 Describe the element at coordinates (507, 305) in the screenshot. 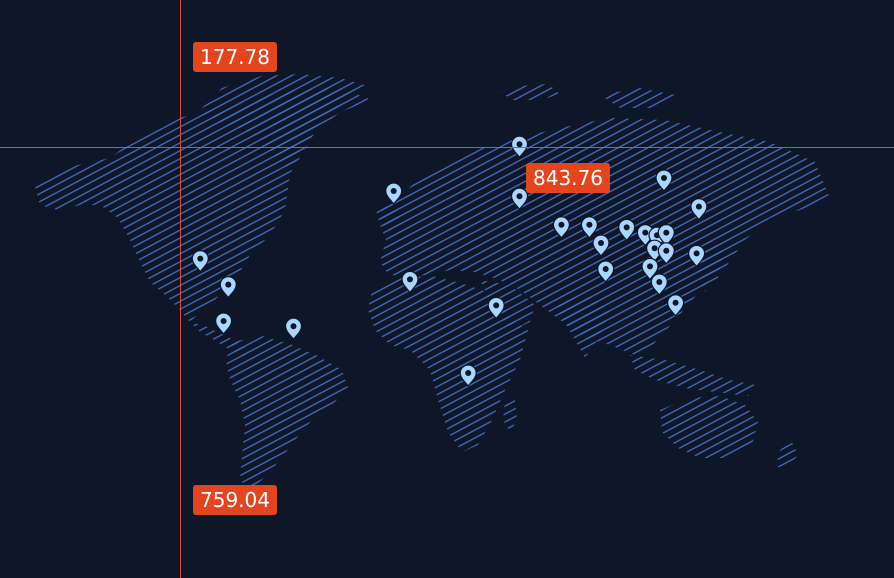

I see `arabia` at that location.